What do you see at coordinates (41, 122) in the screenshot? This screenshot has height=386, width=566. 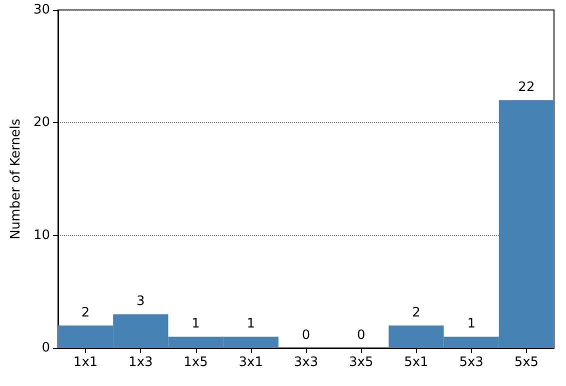 I see `y-tick-label: 20` at bounding box center [41, 122].